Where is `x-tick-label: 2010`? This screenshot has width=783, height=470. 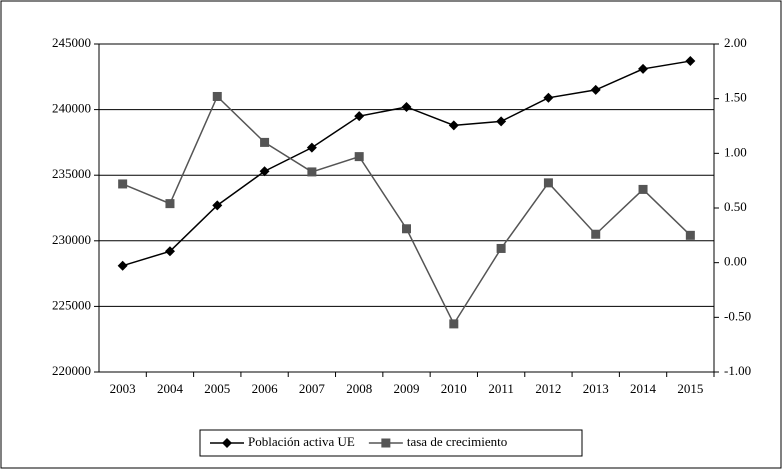 x-tick-label: 2010 is located at coordinates (454, 388).